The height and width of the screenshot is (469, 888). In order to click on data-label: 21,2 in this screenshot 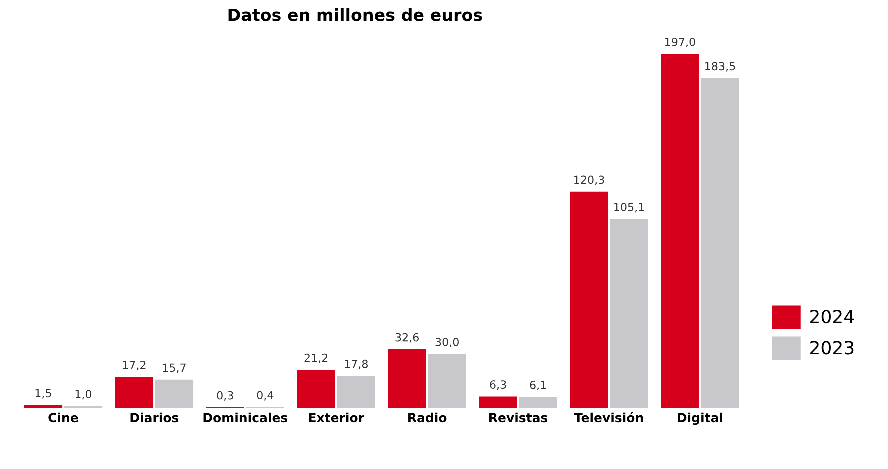, I will do `click(316, 359)`.